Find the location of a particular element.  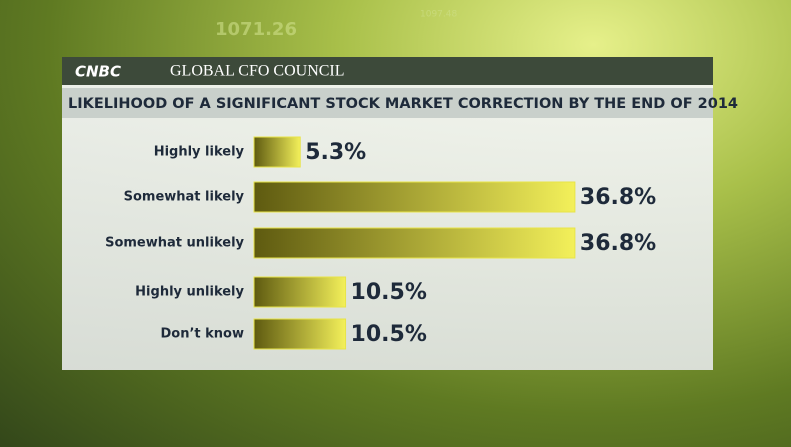

category-label: Somewhat likely is located at coordinates (184, 197).